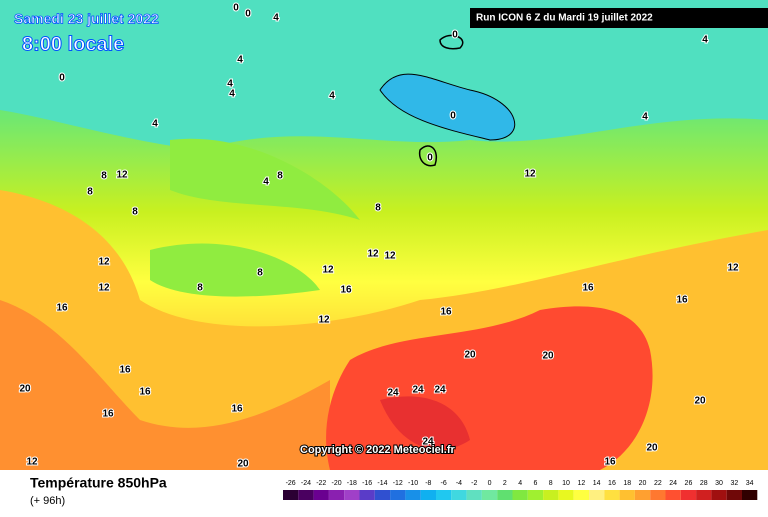 This screenshot has width=768, height=517. Describe the element at coordinates (627, 483) in the screenshot. I see `scale-label: 18` at that location.